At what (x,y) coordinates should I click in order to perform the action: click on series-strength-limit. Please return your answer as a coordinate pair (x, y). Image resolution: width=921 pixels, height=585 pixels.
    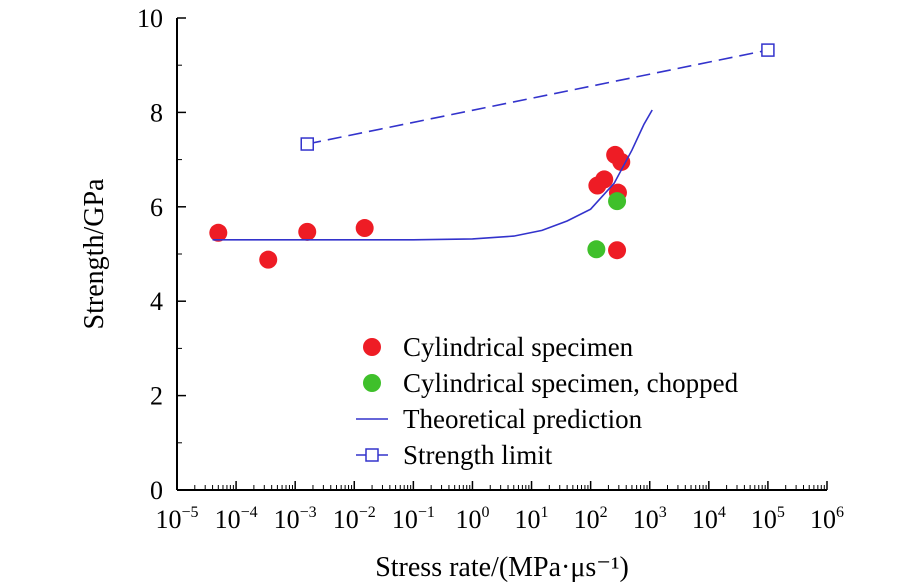
    Looking at the image, I should click on (537, 97).